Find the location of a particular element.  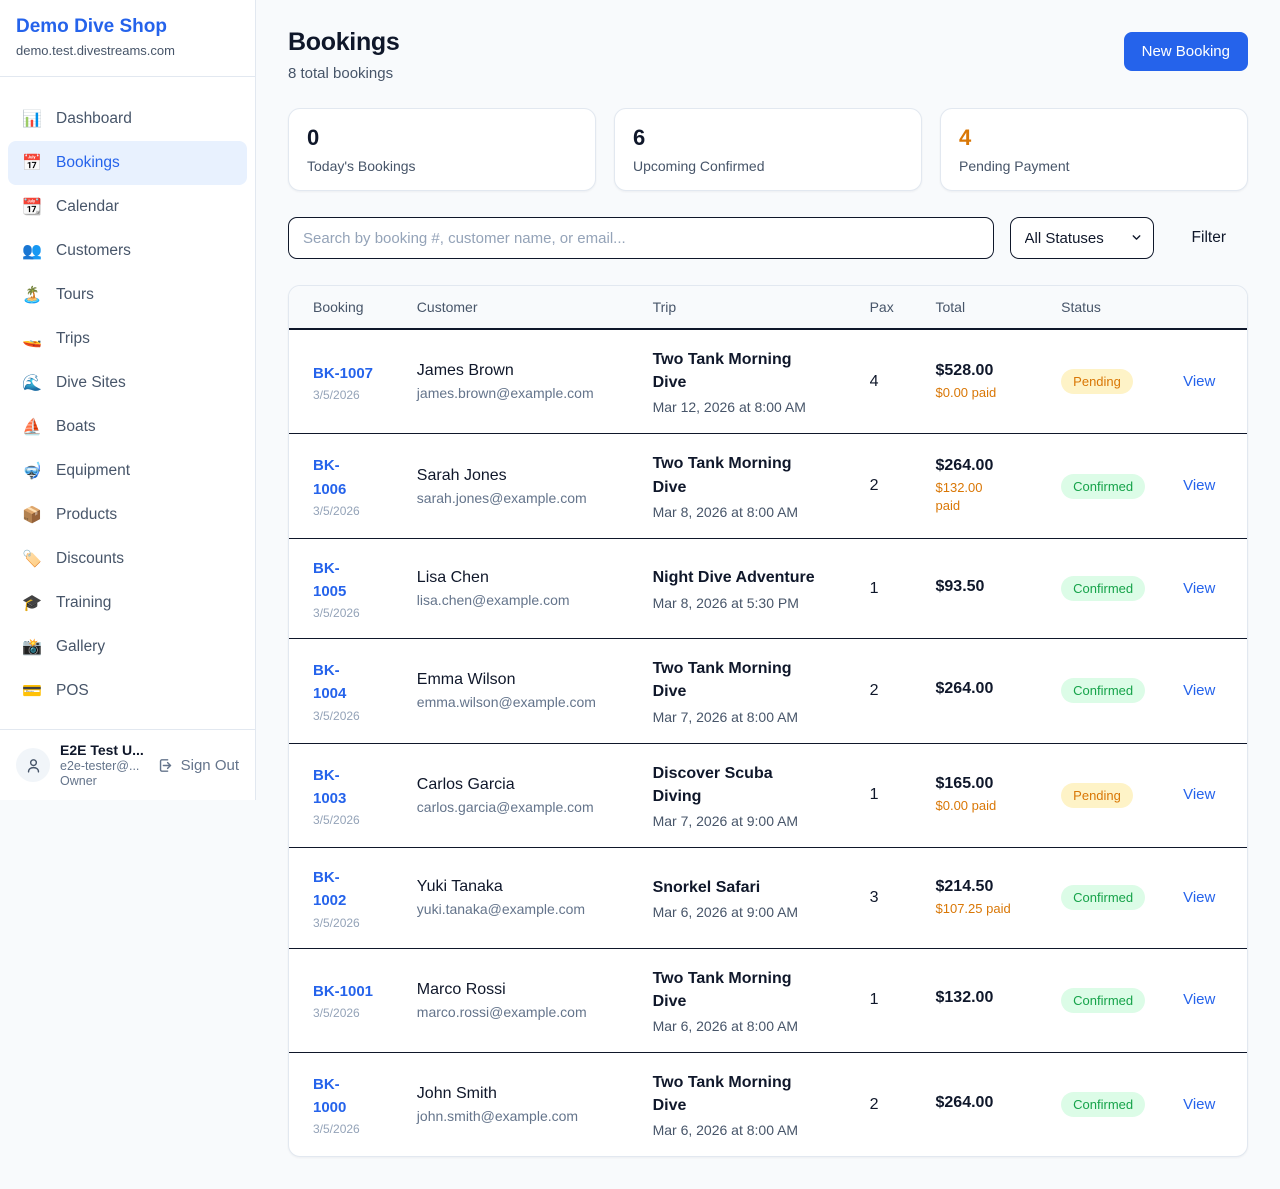

sidebar-item-label: Discounts is located at coordinates (90, 558).